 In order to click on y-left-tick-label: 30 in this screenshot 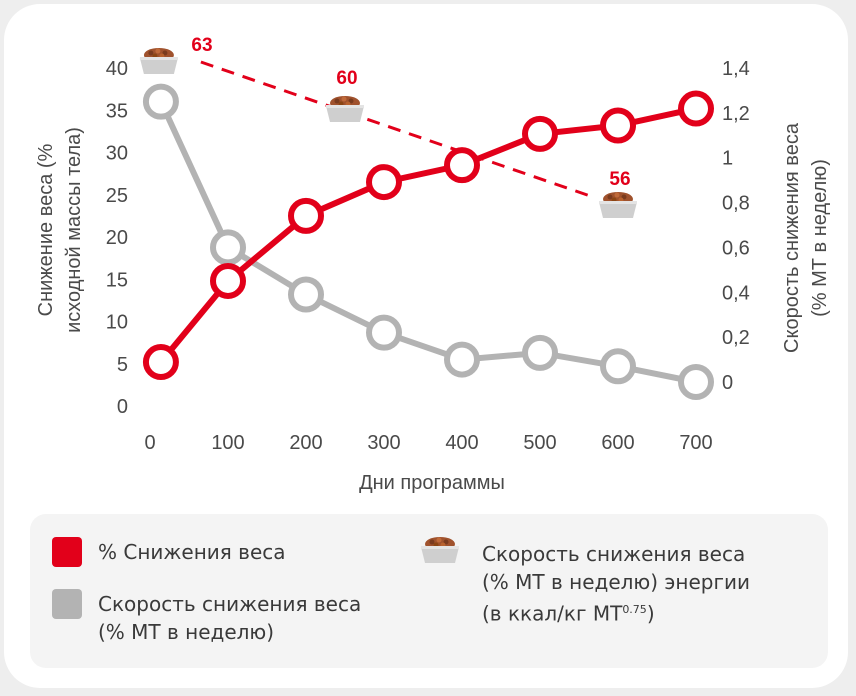, I will do `click(117, 154)`.